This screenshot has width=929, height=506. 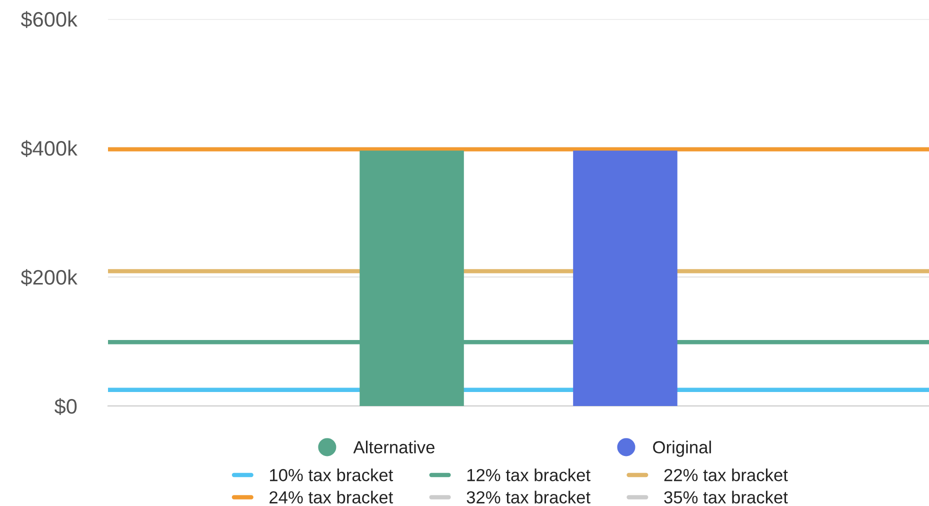 I want to click on legend-label: 22% tax bracket, so click(x=726, y=475).